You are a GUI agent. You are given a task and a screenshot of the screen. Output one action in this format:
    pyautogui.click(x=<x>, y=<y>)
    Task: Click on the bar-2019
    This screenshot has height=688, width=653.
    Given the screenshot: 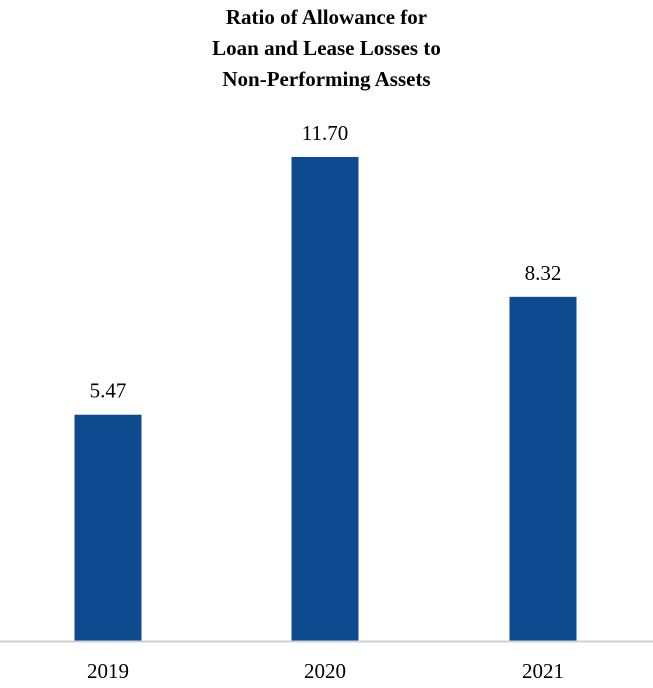 What is the action you would take?
    pyautogui.click(x=108, y=527)
    